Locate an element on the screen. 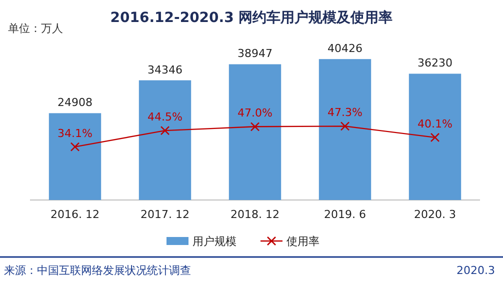 The image size is (503, 283). chart-title: 2016.12-2020.3 网约车用户规模及使用率 is located at coordinates (251, 17).